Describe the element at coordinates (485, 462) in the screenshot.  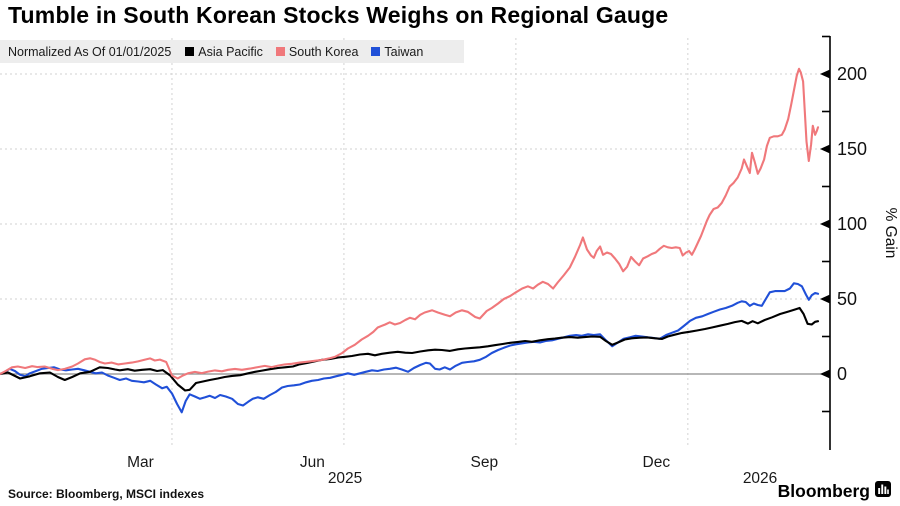
I see `svg-text: Sep` at that location.